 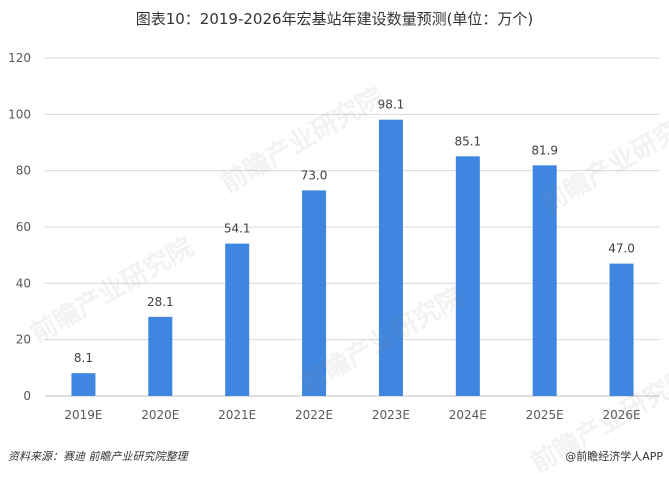 What do you see at coordinates (314, 415) in the screenshot?
I see `x-tick-label: 2022E` at bounding box center [314, 415].